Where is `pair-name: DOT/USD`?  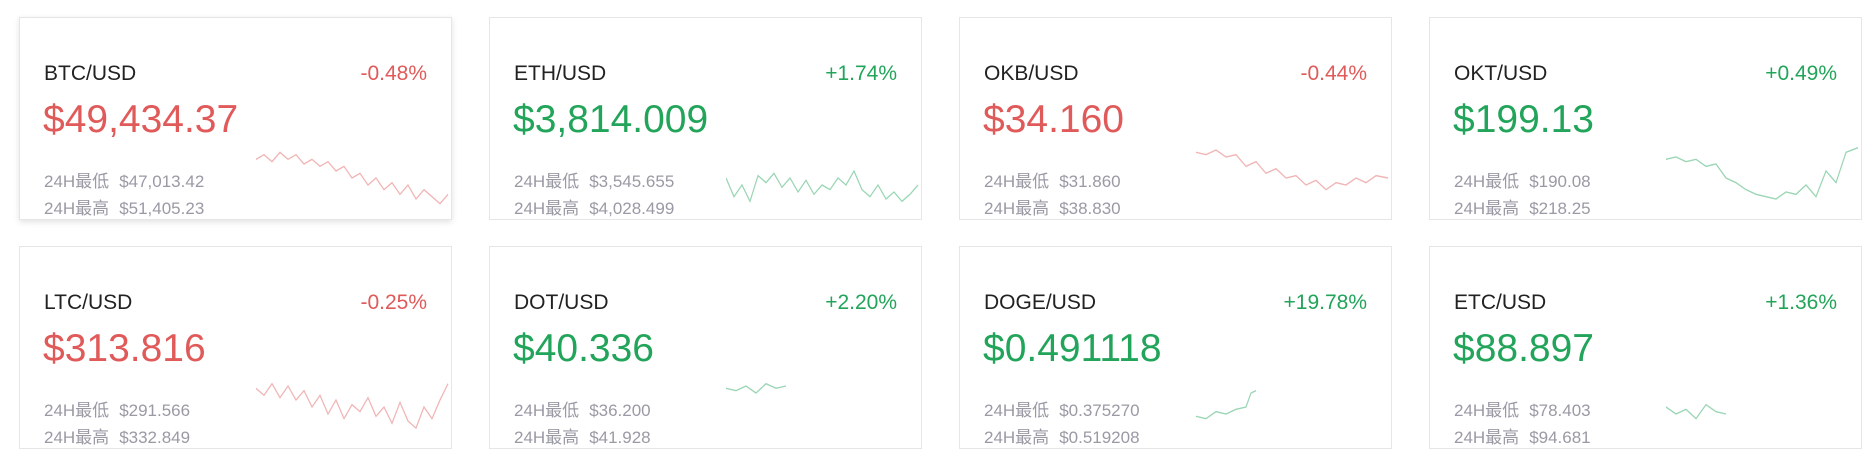 pair-name: DOT/USD is located at coordinates (561, 302).